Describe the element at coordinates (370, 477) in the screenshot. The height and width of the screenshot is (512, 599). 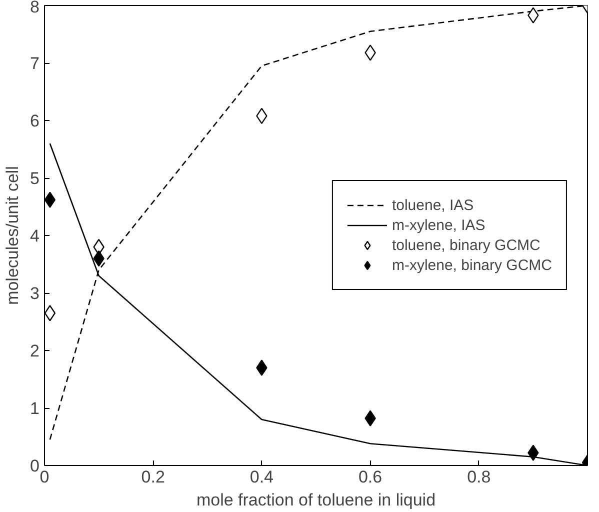
I see `x-tick-label: 0.6` at that location.